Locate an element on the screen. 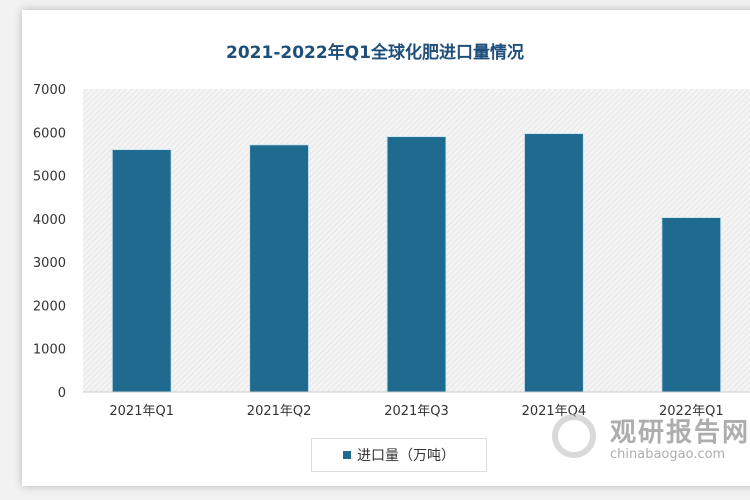 The height and width of the screenshot is (500, 750). x-tick-label: 2022年Q1 is located at coordinates (691, 411).